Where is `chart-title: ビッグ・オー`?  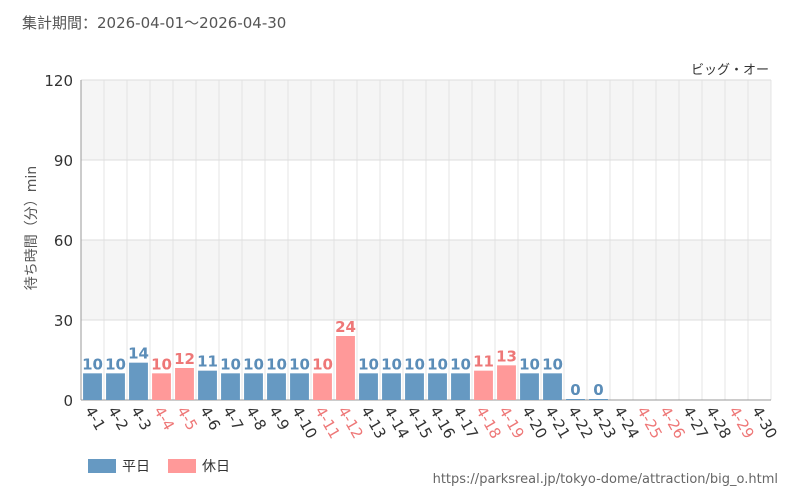 chart-title: ビッグ・オー is located at coordinates (730, 70).